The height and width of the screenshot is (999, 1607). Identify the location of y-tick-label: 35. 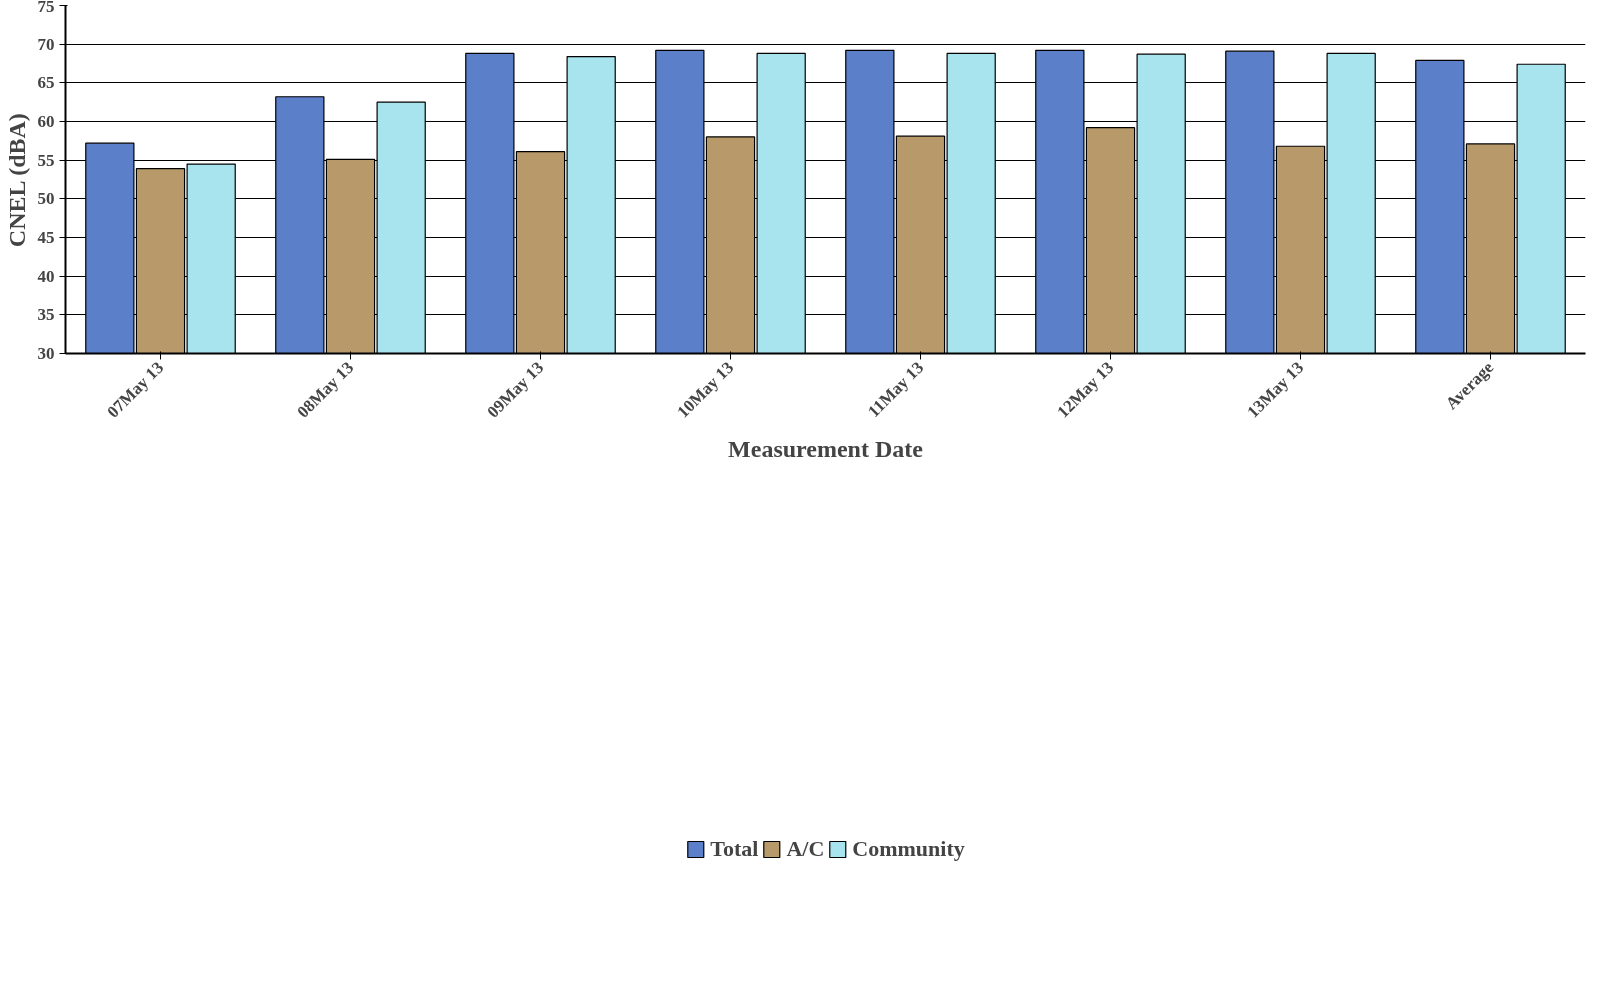
(46, 315).